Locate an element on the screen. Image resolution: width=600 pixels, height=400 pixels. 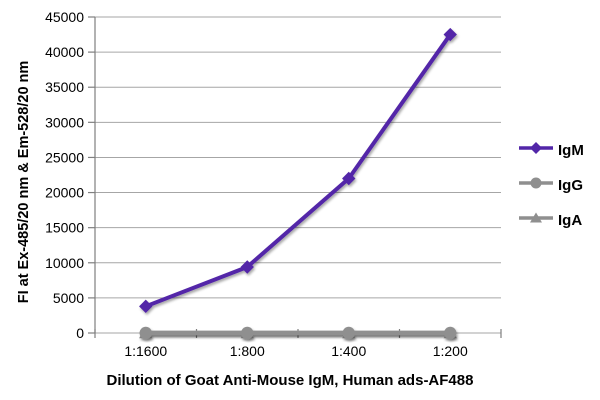
iga-triangle-marker-icon is located at coordinates (536, 220).